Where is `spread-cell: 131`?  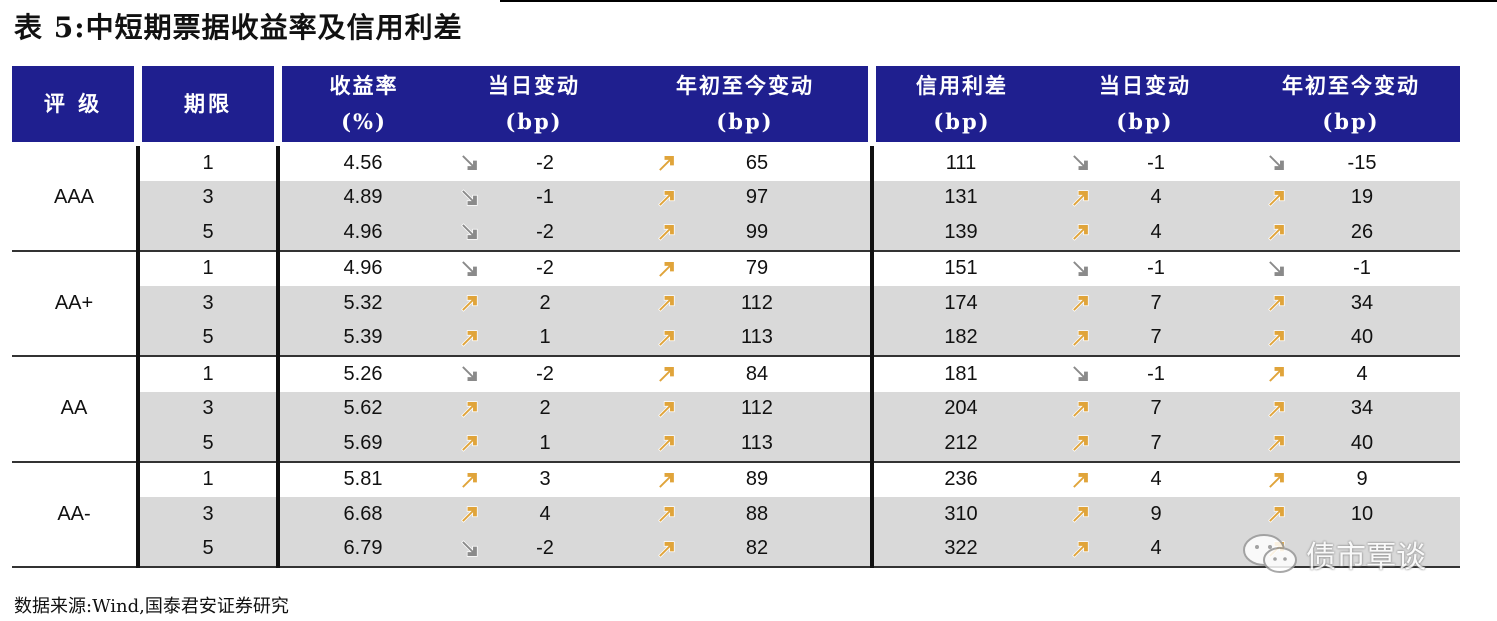 spread-cell: 131 is located at coordinates (960, 197).